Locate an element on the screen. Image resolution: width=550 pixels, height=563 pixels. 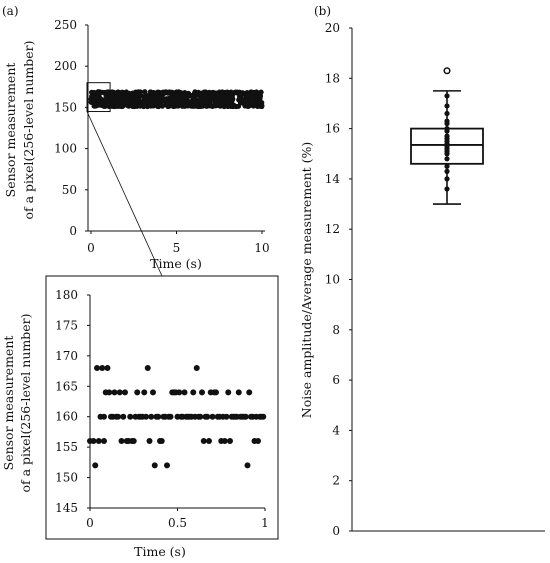
chart-a-top-ytick-label: 250 is located at coordinates (65, 25).